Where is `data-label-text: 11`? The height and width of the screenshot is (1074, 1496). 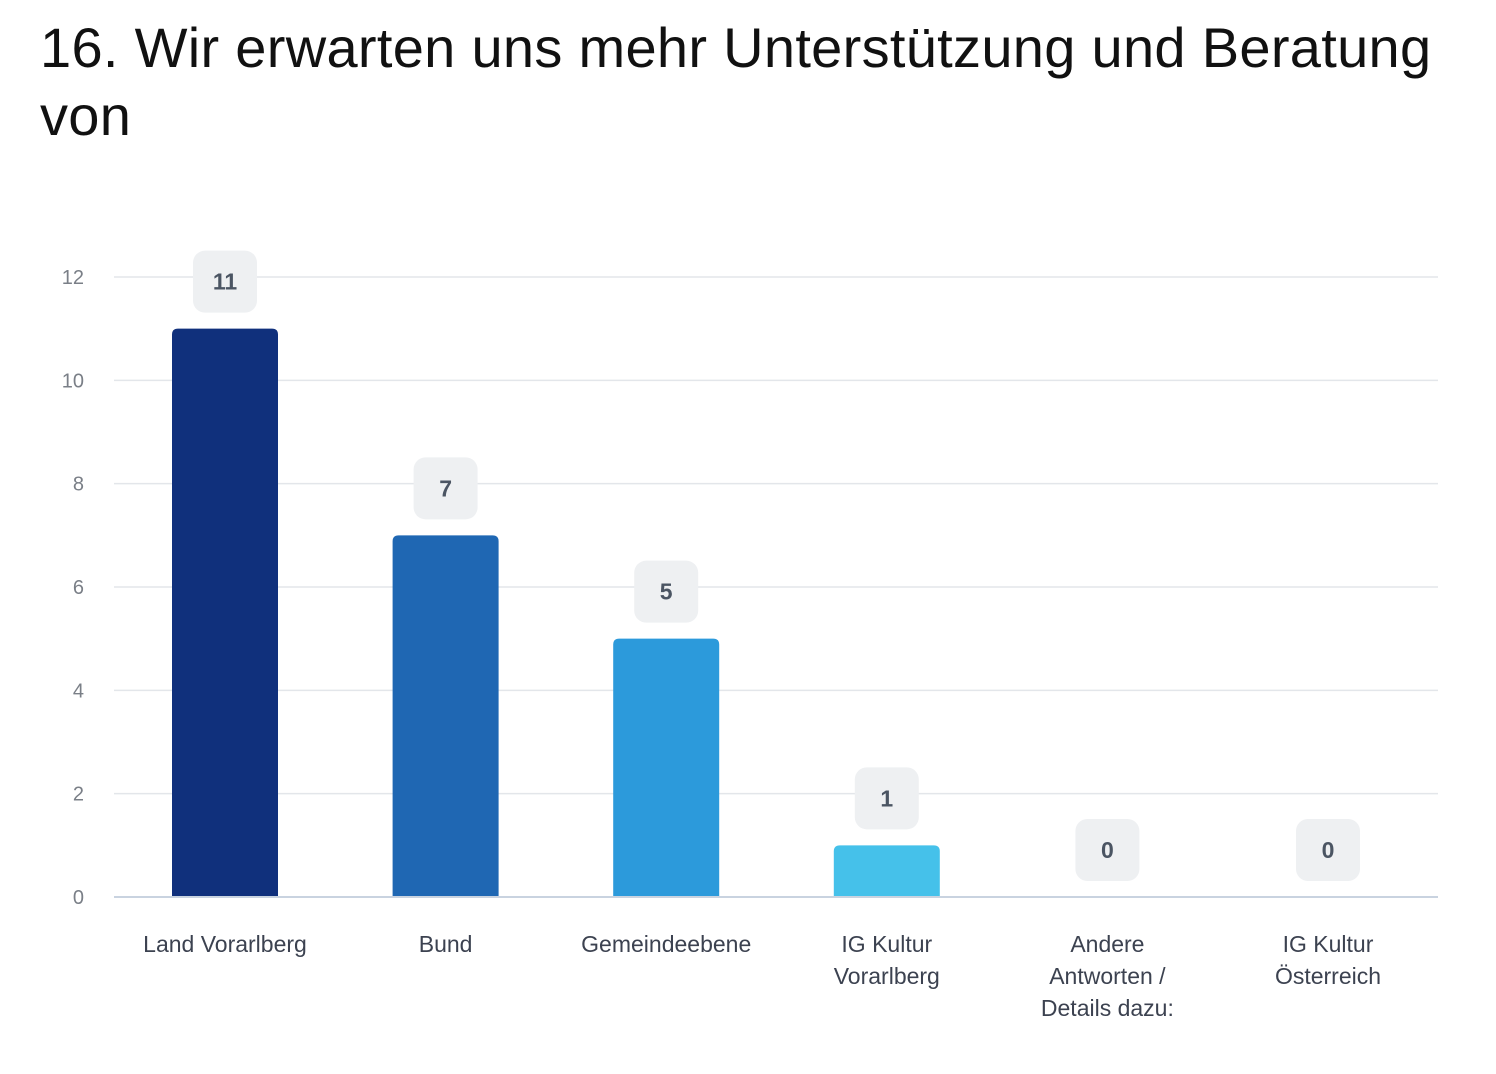 data-label-text: 11 is located at coordinates (225, 282).